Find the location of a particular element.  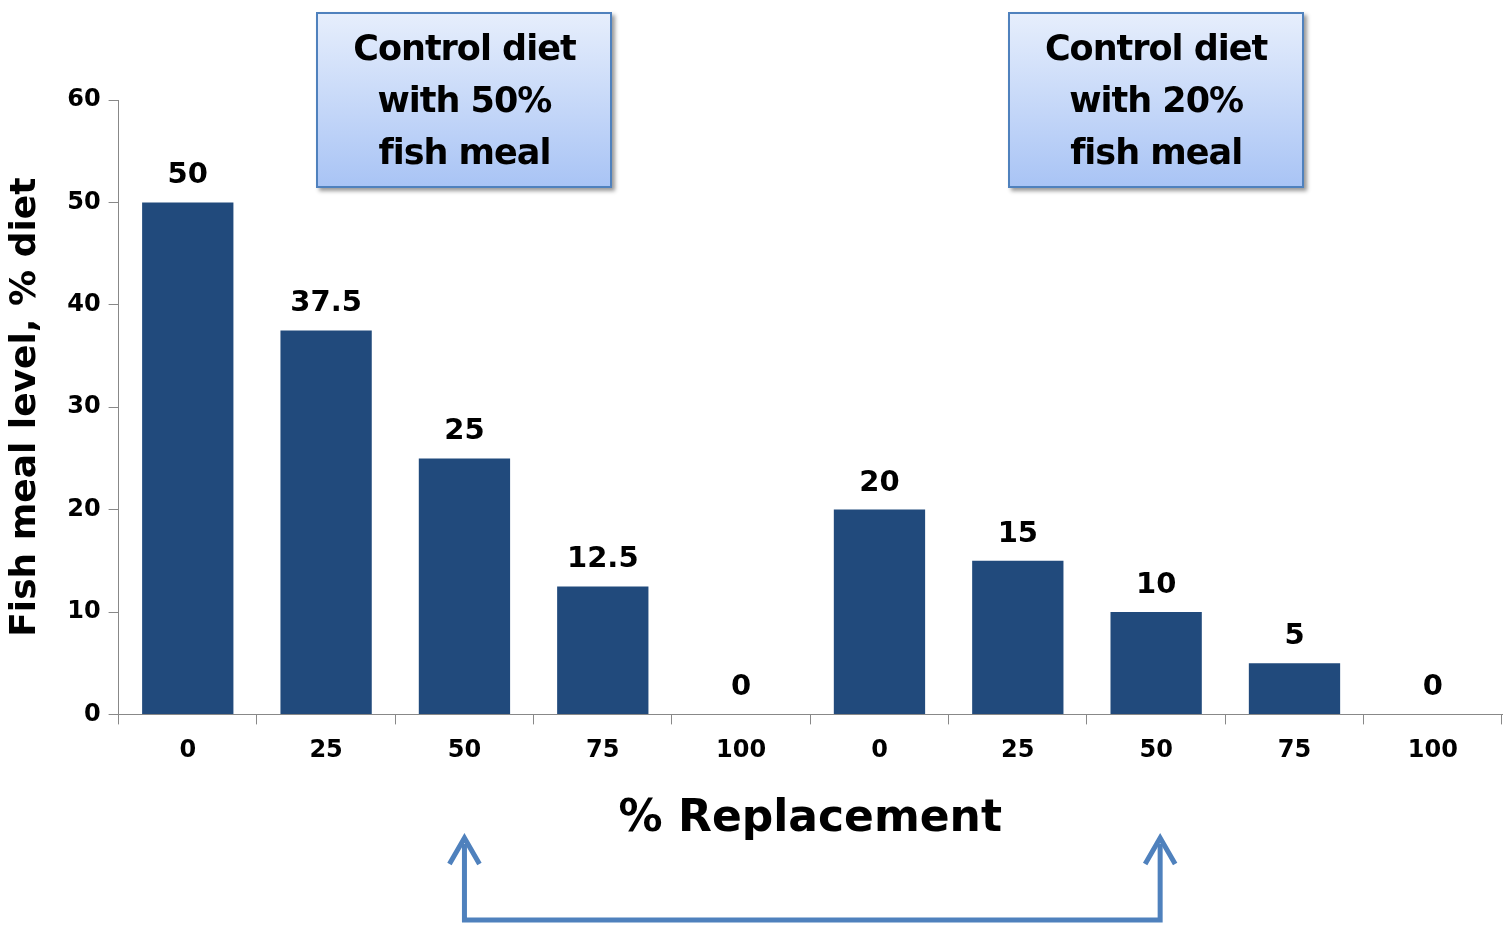

y-tick-label: 60 is located at coordinates (84, 98).